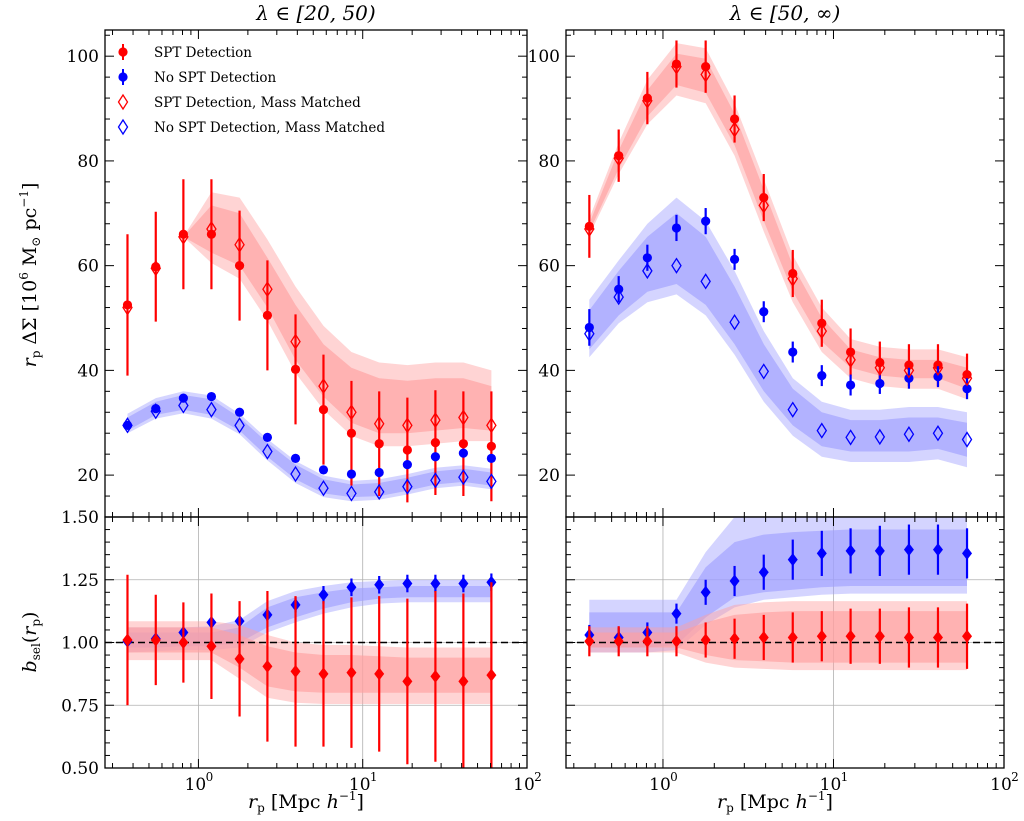 This screenshot has height=821, width=1024. Describe the element at coordinates (30, 275) in the screenshot. I see `y-axis-label-upper: rp ΔΣ [106 M⊙ pc−1]` at that location.